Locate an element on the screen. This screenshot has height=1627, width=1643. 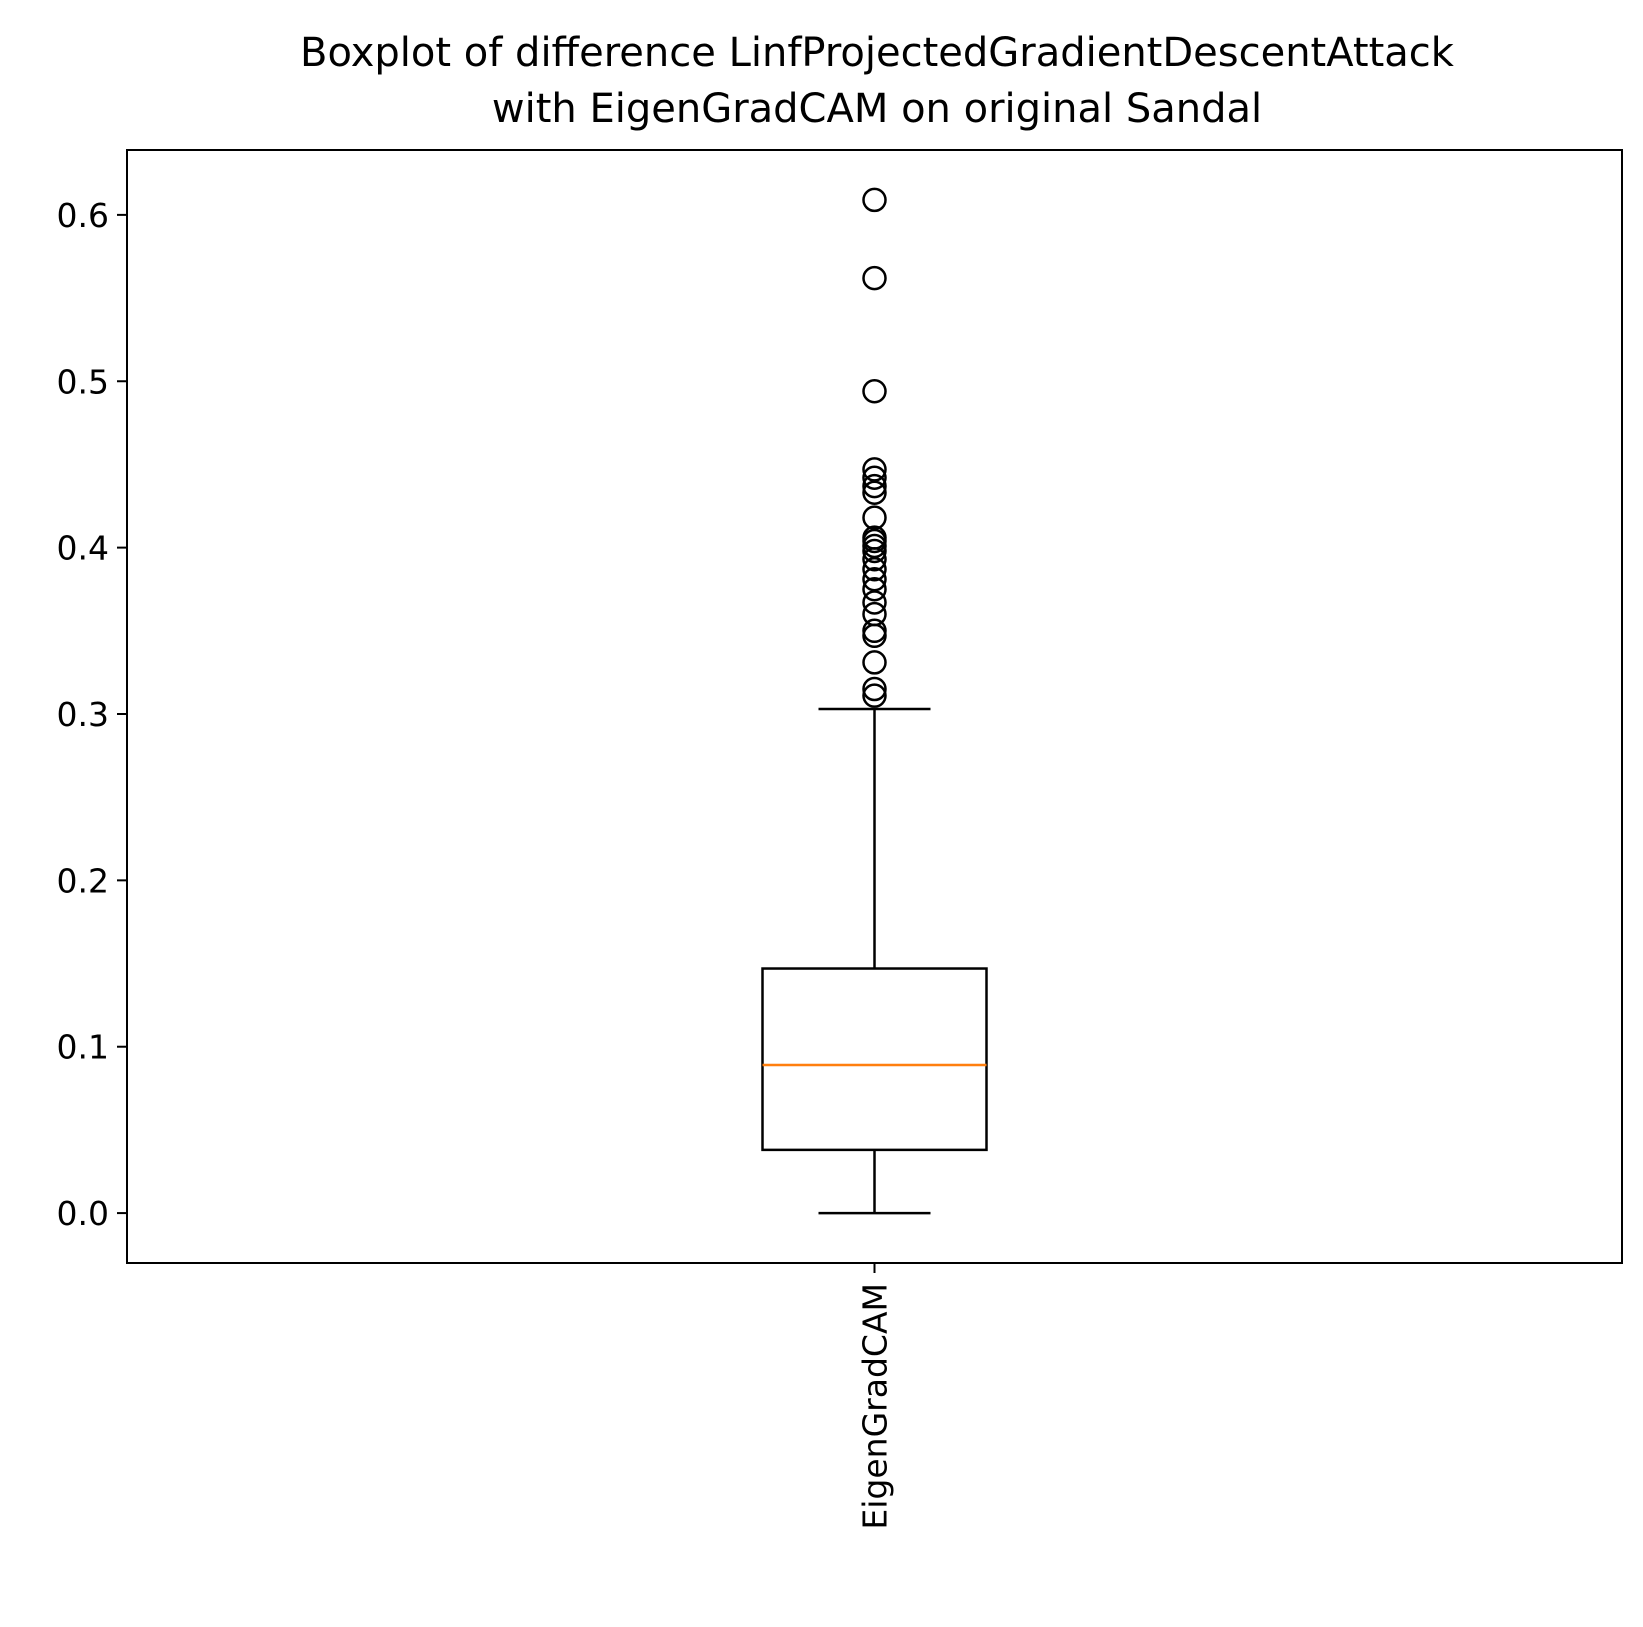
iqr-box is located at coordinates (874, 1059).